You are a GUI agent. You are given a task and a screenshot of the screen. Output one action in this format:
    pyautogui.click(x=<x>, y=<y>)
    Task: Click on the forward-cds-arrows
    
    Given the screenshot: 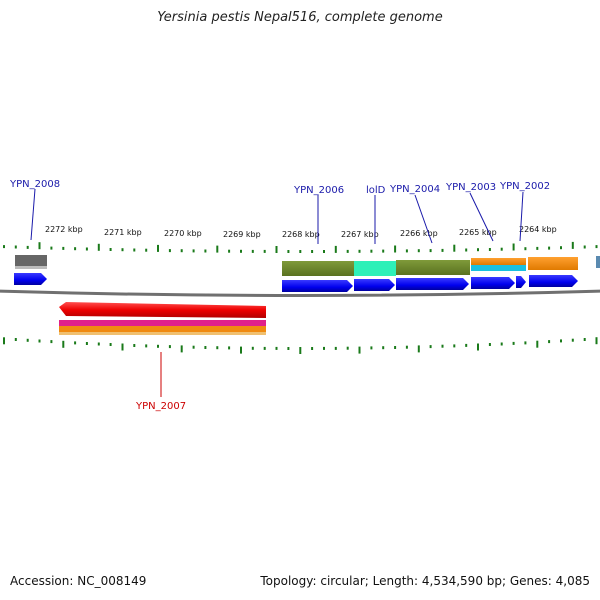 What is the action you would take?
    pyautogui.click(x=296, y=282)
    